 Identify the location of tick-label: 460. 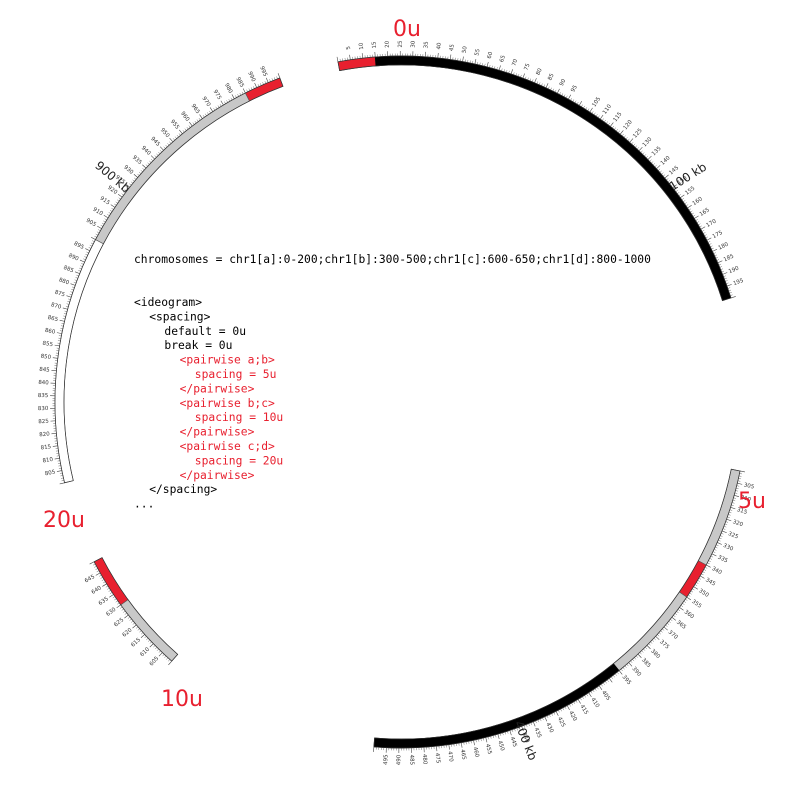
(476, 752).